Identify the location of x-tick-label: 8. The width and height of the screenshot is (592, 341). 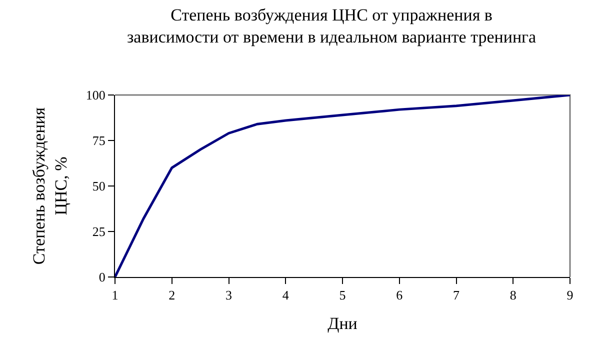
(513, 295).